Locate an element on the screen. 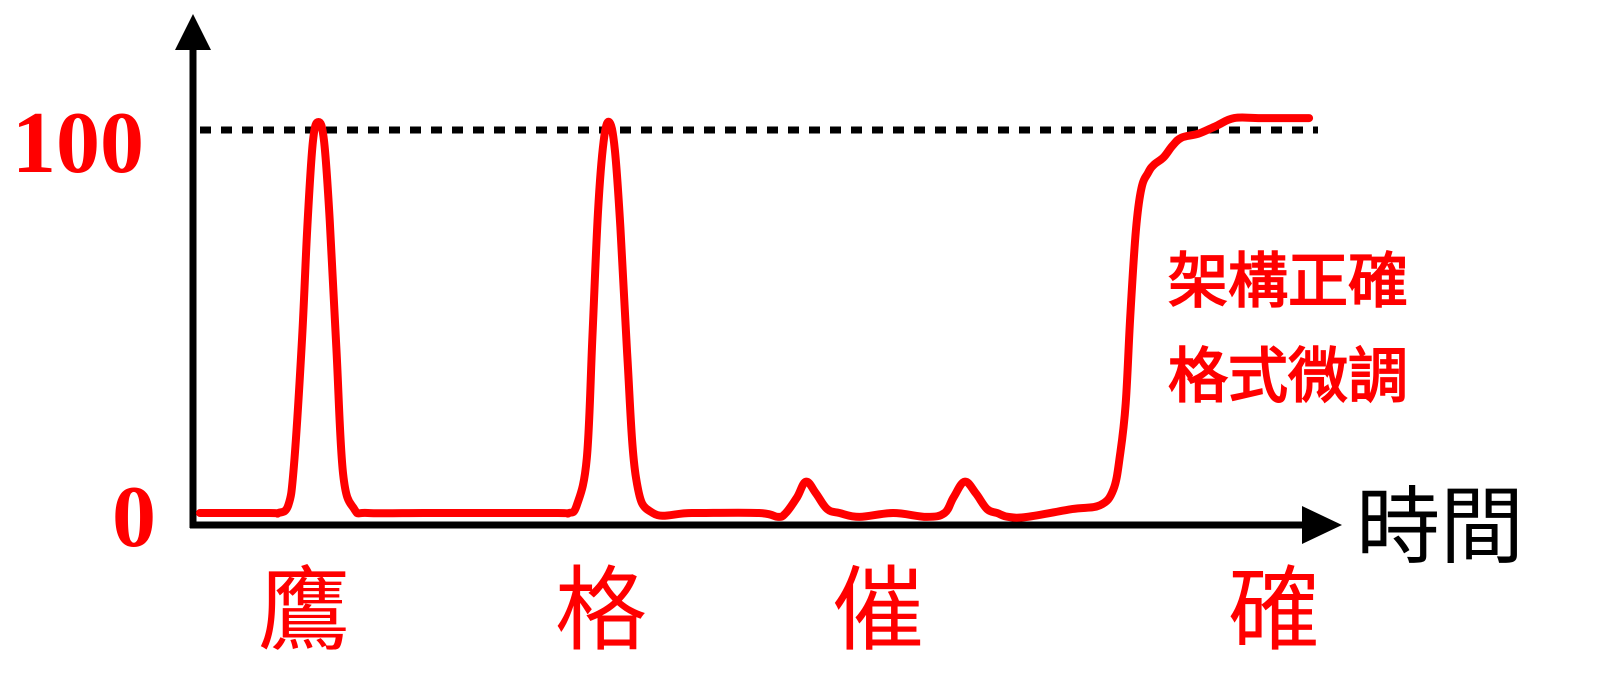 The image size is (1614, 685). y-tick-label-0: 0 is located at coordinates (134, 517).